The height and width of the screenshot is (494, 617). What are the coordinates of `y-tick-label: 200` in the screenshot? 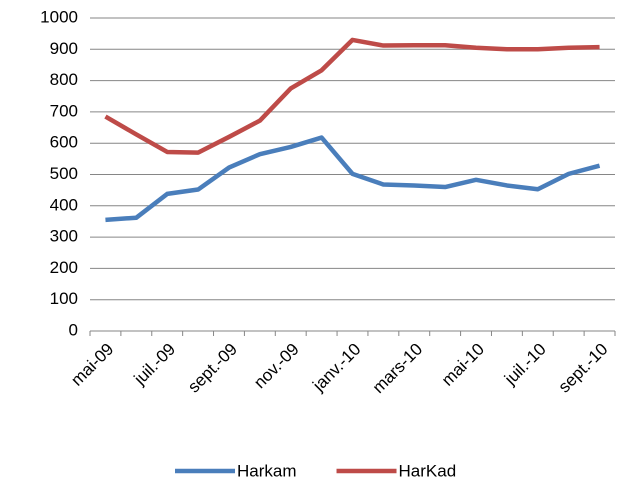 It's located at (64, 267).